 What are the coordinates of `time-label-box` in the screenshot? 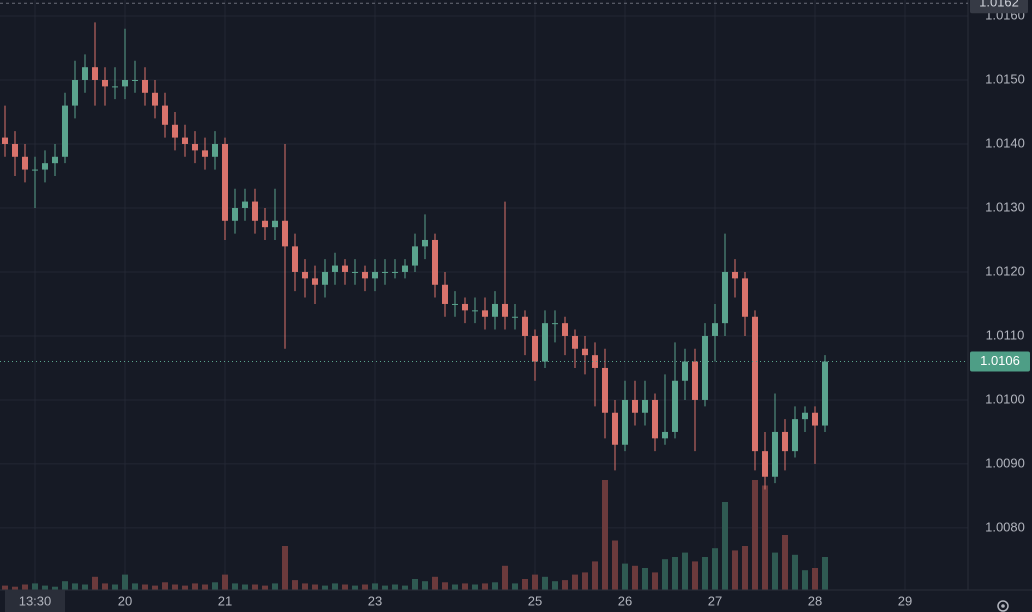 It's located at (35, 601).